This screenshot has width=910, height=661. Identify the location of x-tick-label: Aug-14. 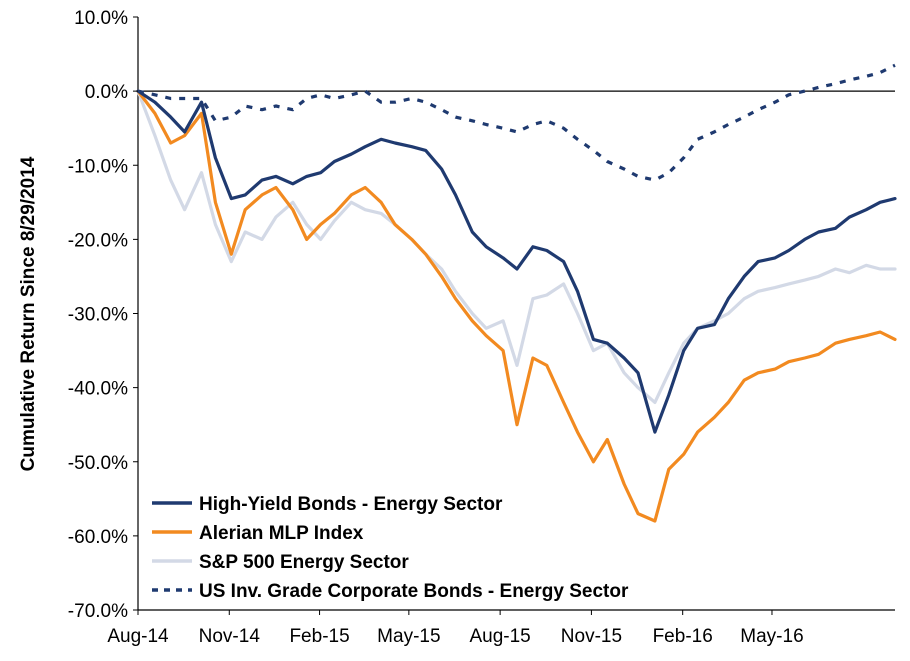
(138, 636).